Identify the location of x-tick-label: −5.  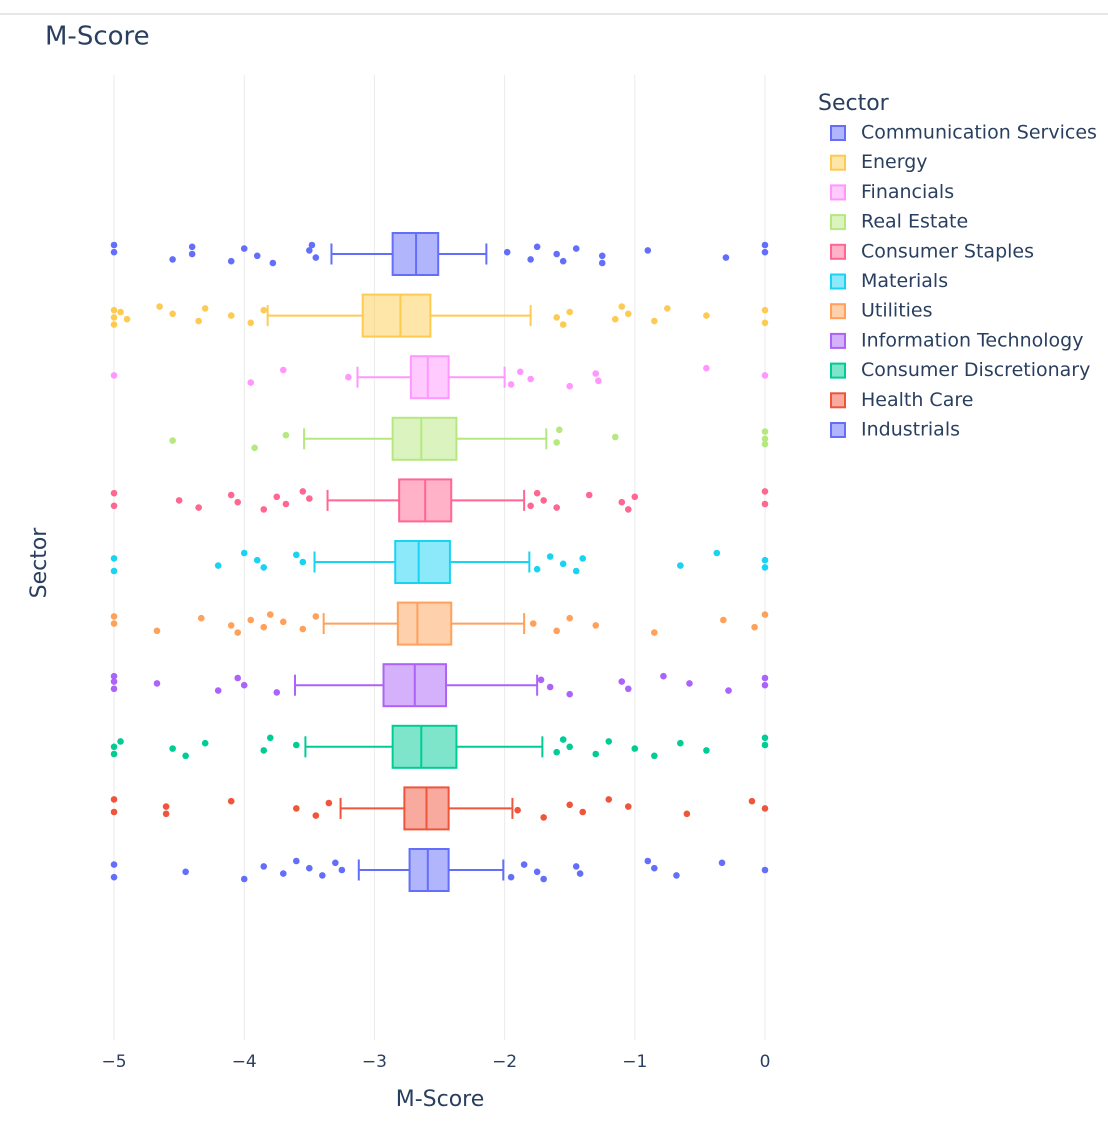
(114, 1062).